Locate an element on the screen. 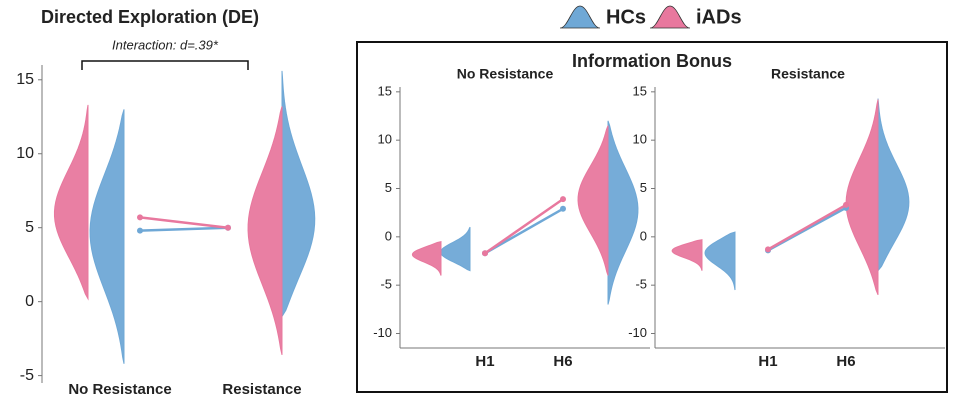 Image resolution: width=959 pixels, height=402 pixels. chart-title: Information Bonus is located at coordinates (652, 61).